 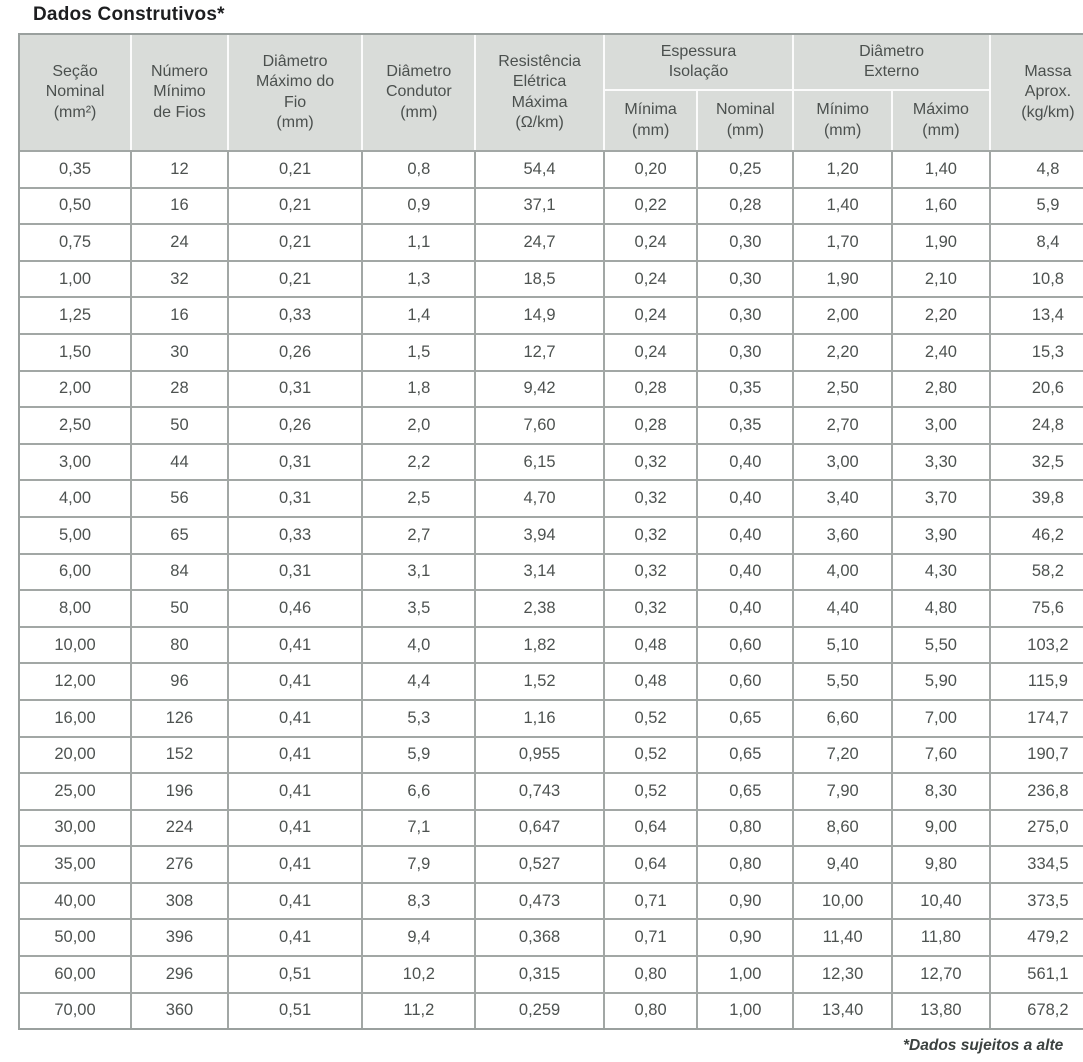 I want to click on table-cell-diametro_condutor_mm: 2,2, so click(x=420, y=461).